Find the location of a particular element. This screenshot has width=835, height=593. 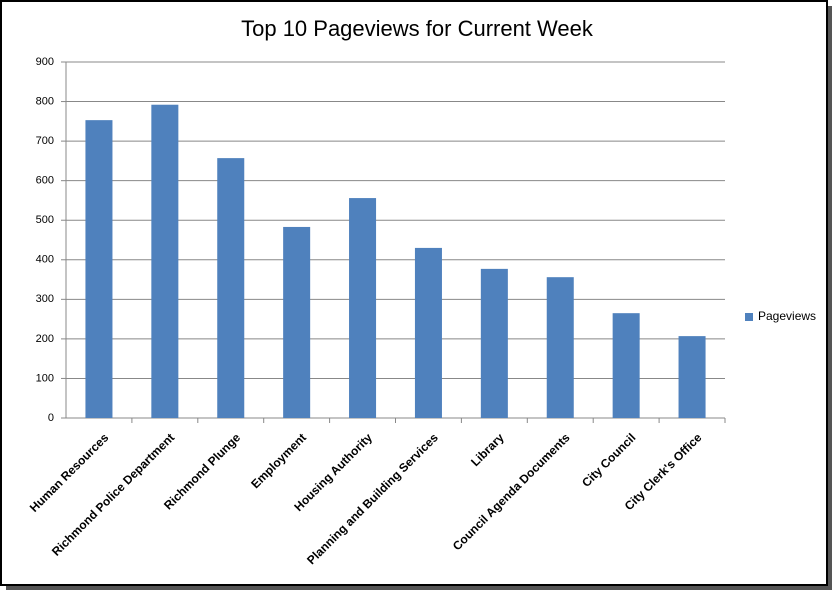

y-tick-label: 100 is located at coordinates (45, 378).